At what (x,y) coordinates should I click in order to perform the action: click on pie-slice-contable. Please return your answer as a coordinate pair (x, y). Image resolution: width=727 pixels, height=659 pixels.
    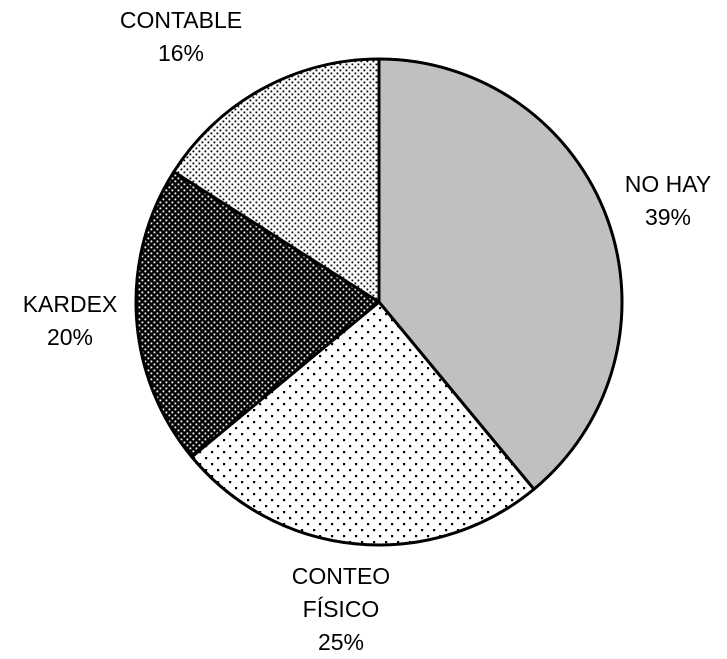
    Looking at the image, I should click on (276, 180).